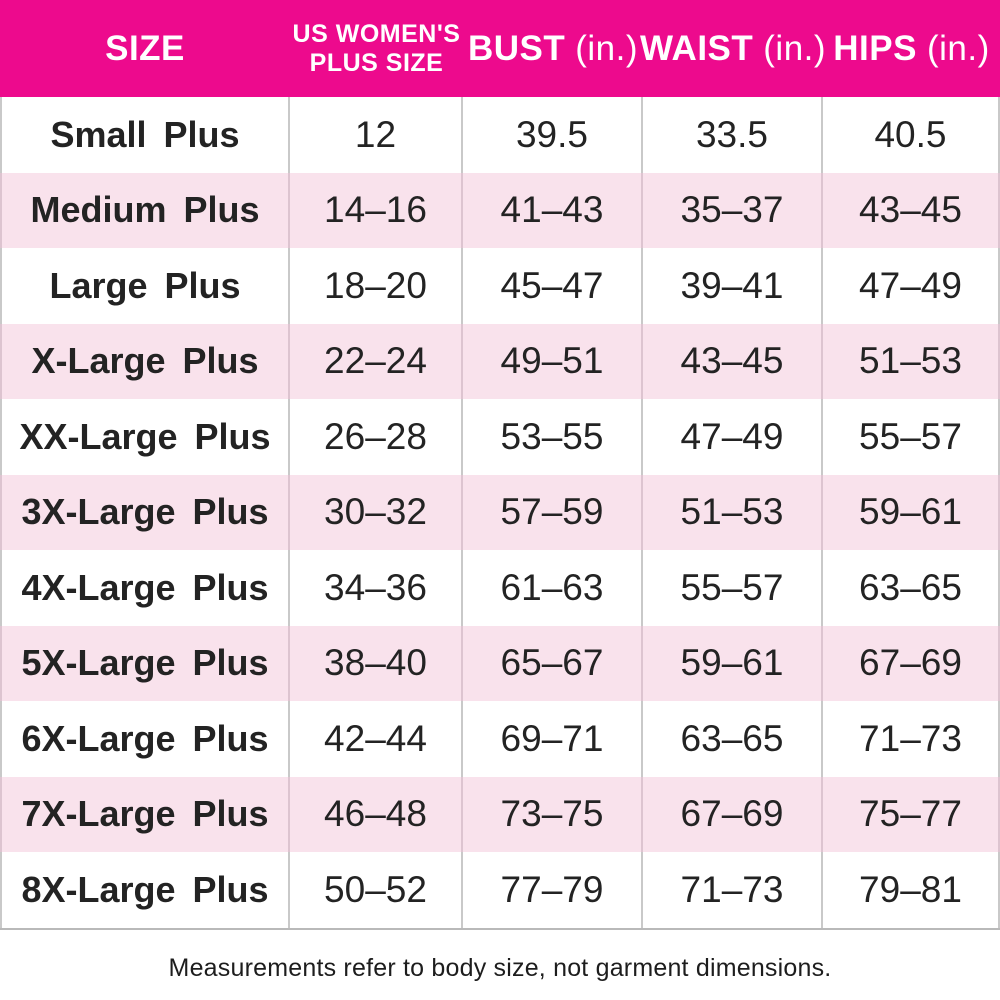  Describe the element at coordinates (553, 814) in the screenshot. I see `bust-cell: 73–75` at that location.